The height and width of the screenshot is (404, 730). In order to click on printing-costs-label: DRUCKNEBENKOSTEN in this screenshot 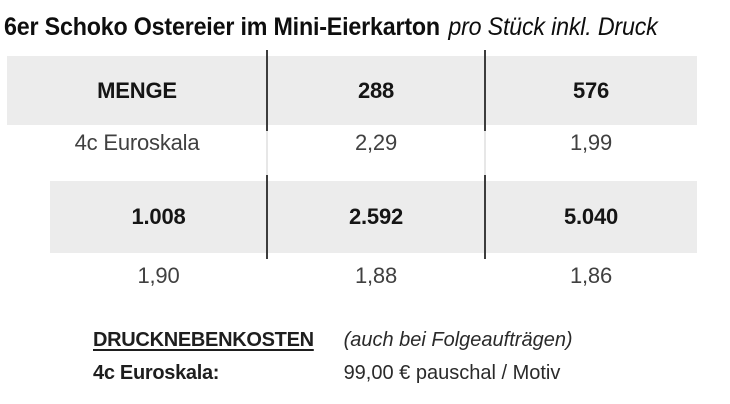, I will do `click(203, 340)`.